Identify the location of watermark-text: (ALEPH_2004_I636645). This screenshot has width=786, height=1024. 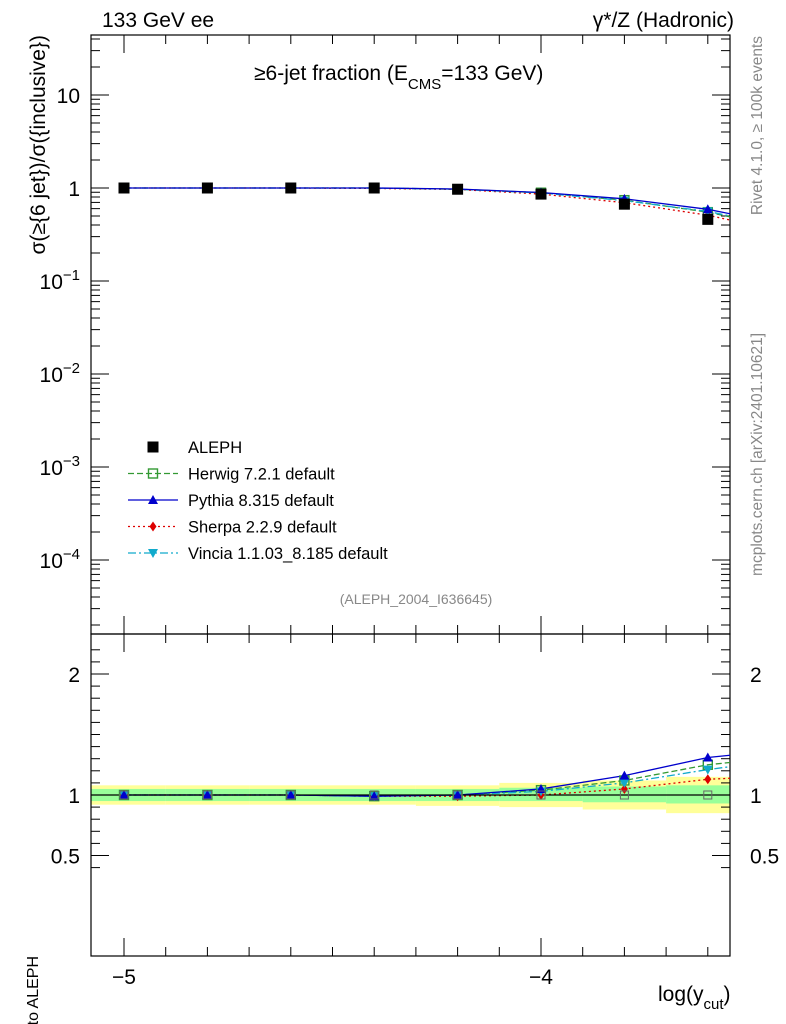
(416, 599).